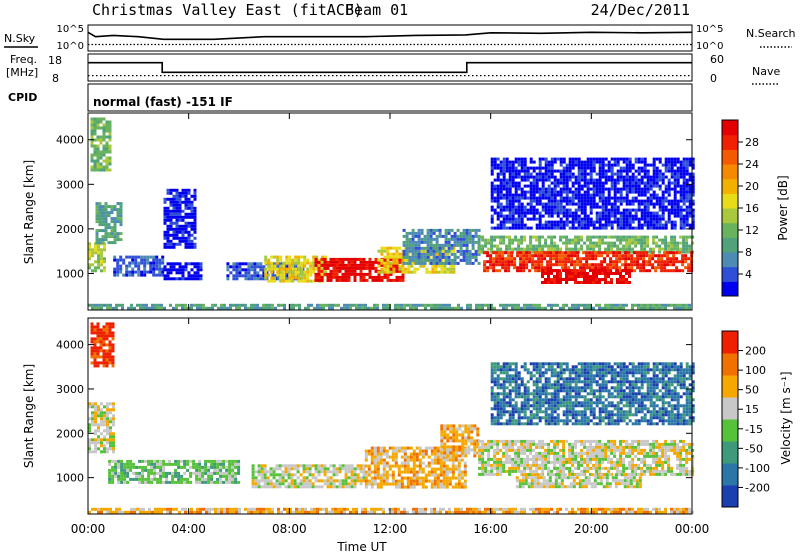  What do you see at coordinates (490, 529) in the screenshot?
I see `xtick-label-4: 16:00` at bounding box center [490, 529].